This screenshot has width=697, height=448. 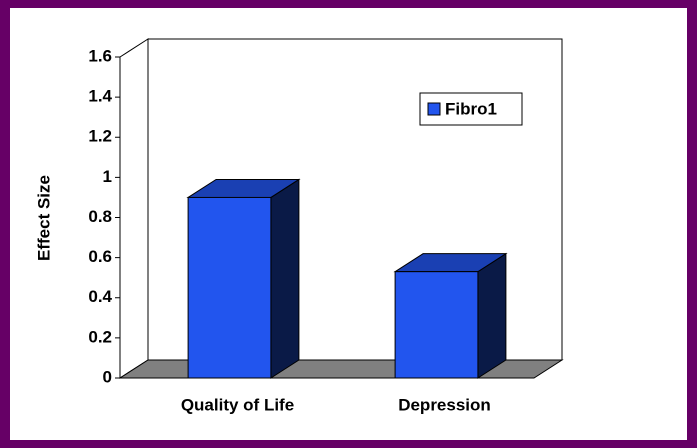 I want to click on y-tick-label: 0.8, so click(x=100, y=216).